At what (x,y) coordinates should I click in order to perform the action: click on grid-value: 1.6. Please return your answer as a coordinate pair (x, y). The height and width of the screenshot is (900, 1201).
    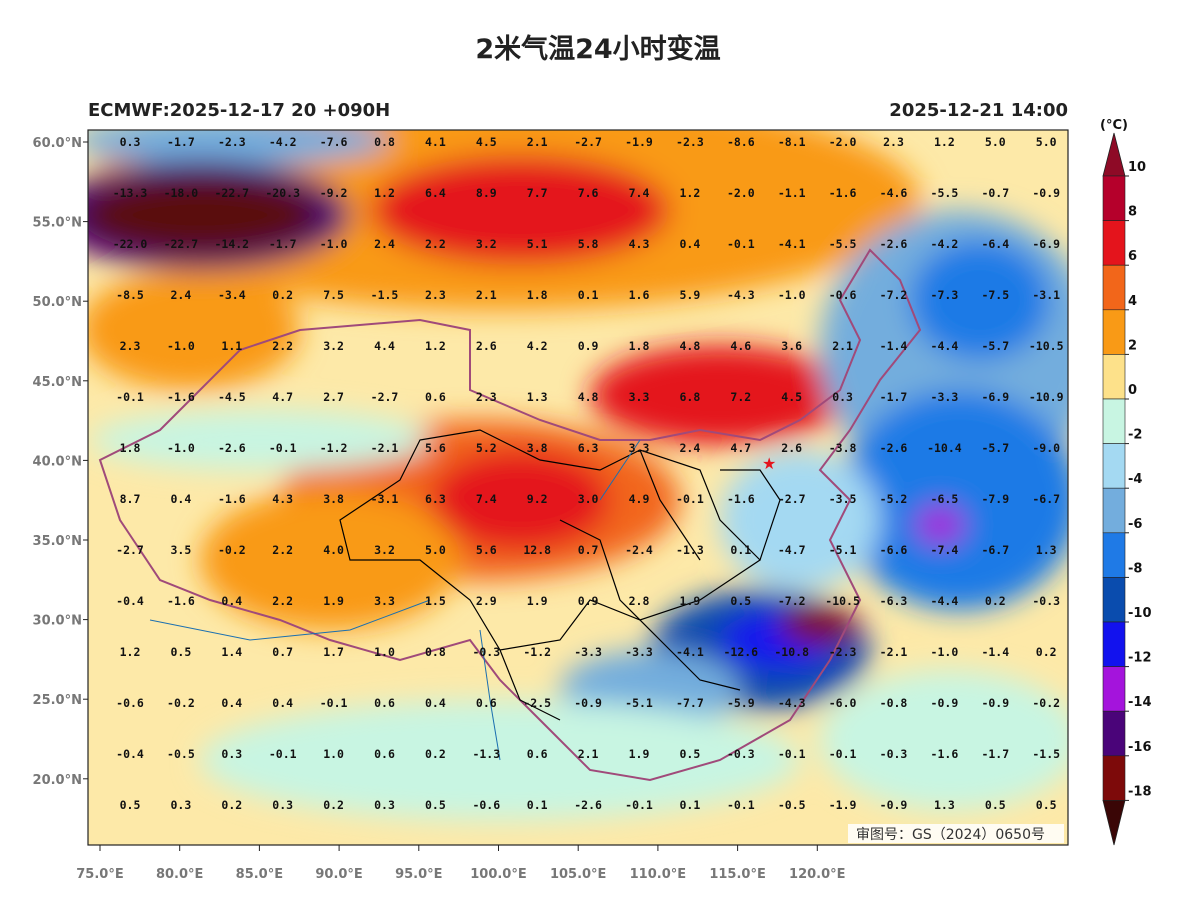
    Looking at the image, I should click on (639, 295).